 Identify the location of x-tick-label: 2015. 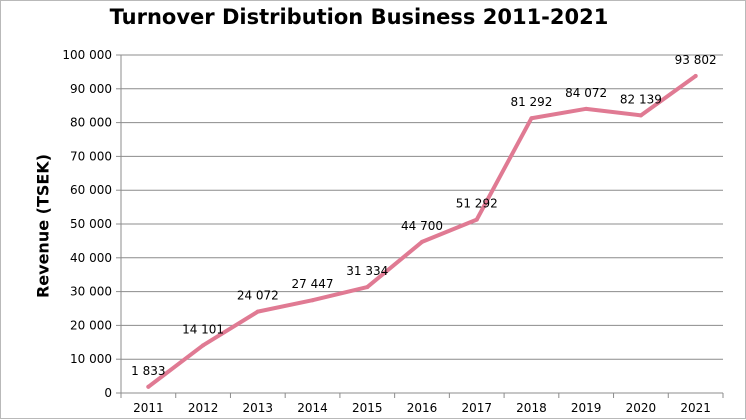
(367, 408).